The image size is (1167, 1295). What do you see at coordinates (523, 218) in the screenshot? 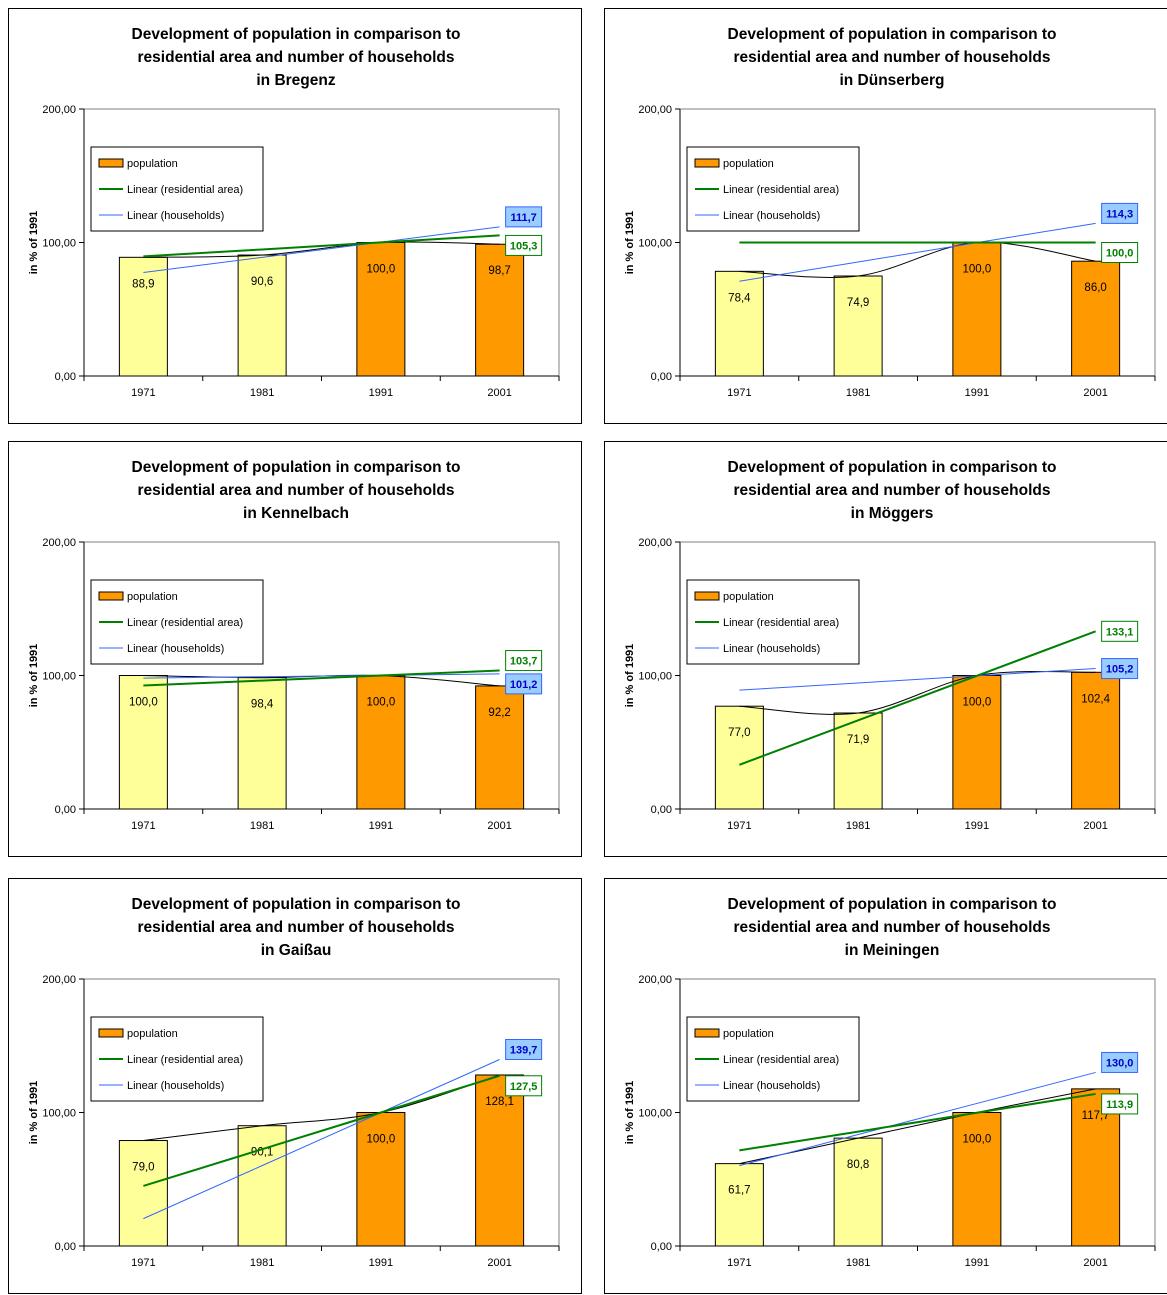
I see `households-end-value-label: 111,7` at bounding box center [523, 218].